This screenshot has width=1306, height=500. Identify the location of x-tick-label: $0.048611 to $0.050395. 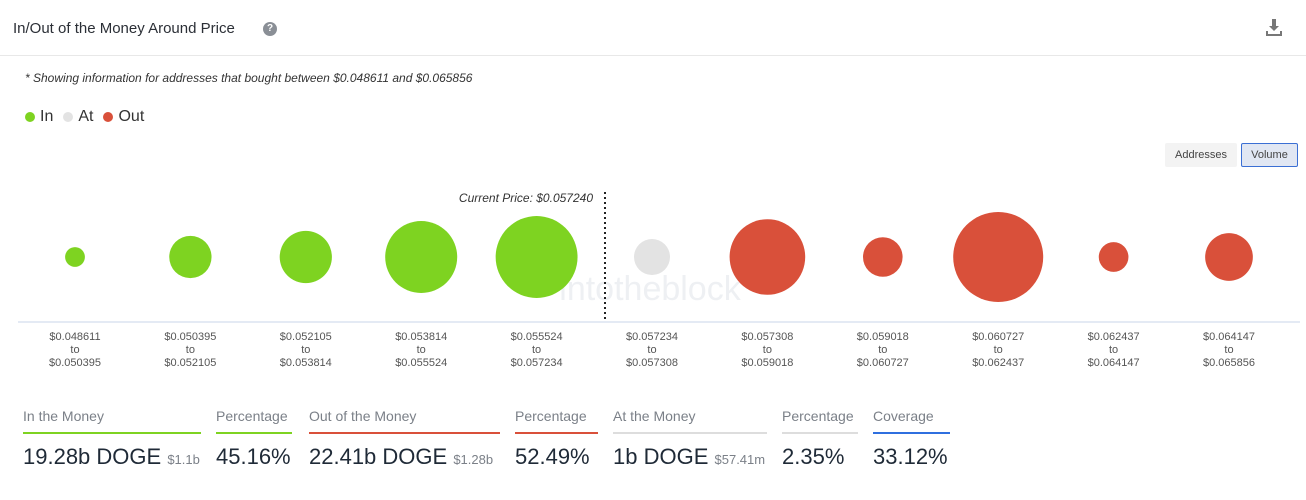
(75, 350).